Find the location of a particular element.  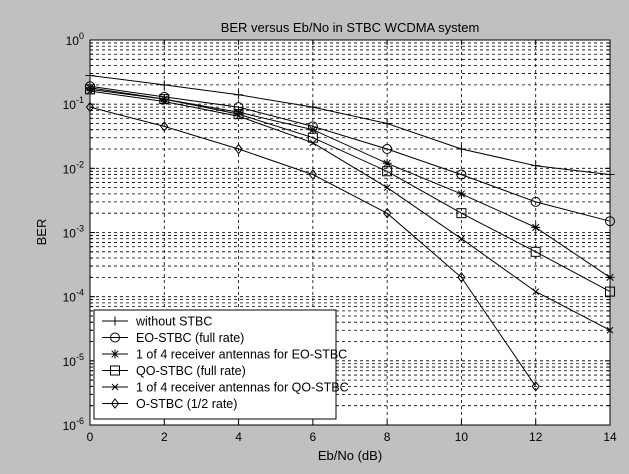

legend-item: 1 of 4 receiver antennas for QO-STBC is located at coordinates (225, 388).